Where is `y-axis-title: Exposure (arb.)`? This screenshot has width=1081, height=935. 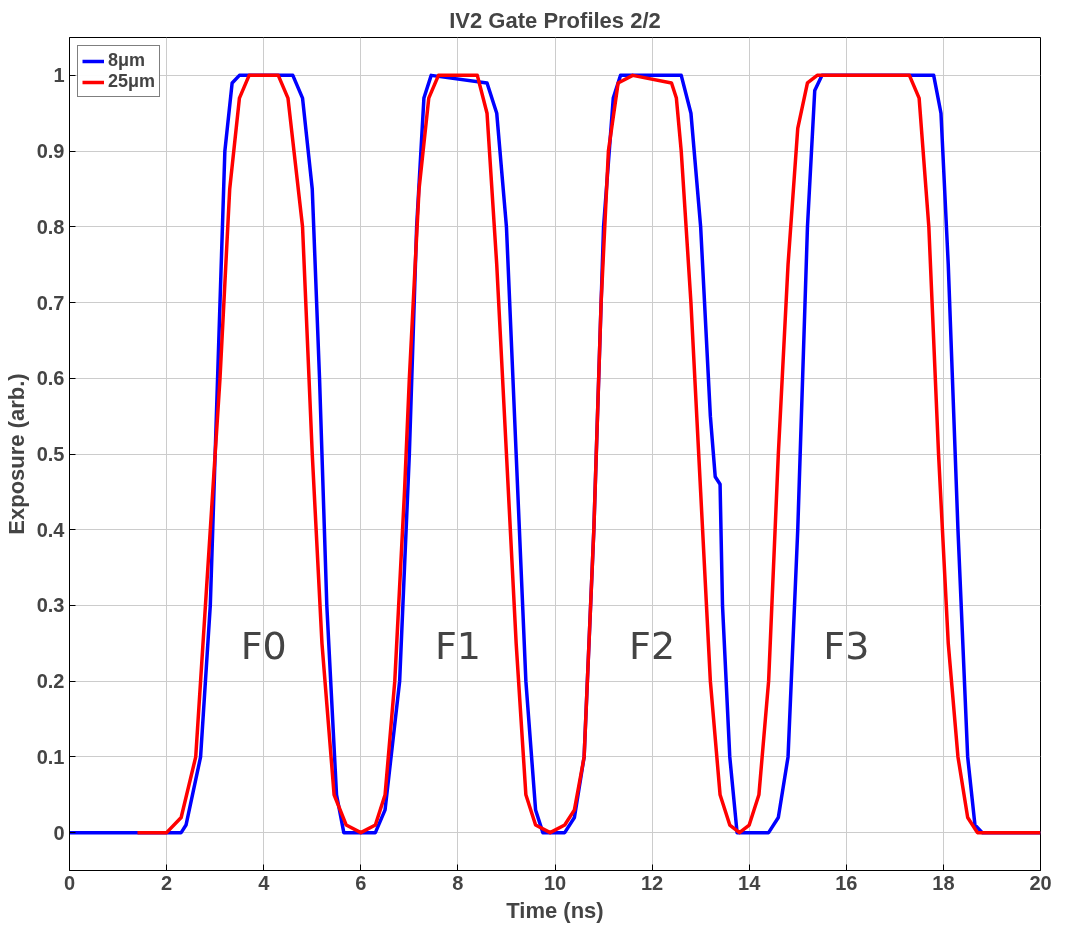
y-axis-title: Exposure (arb.) is located at coordinates (16, 454).